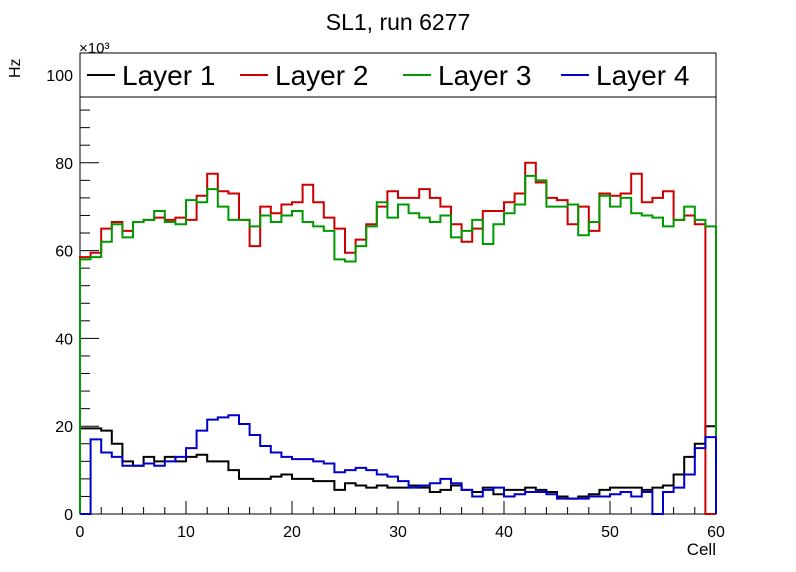 This screenshot has height=572, width=796. I want to click on legend-label-layer-2: Layer 2, so click(321, 75).